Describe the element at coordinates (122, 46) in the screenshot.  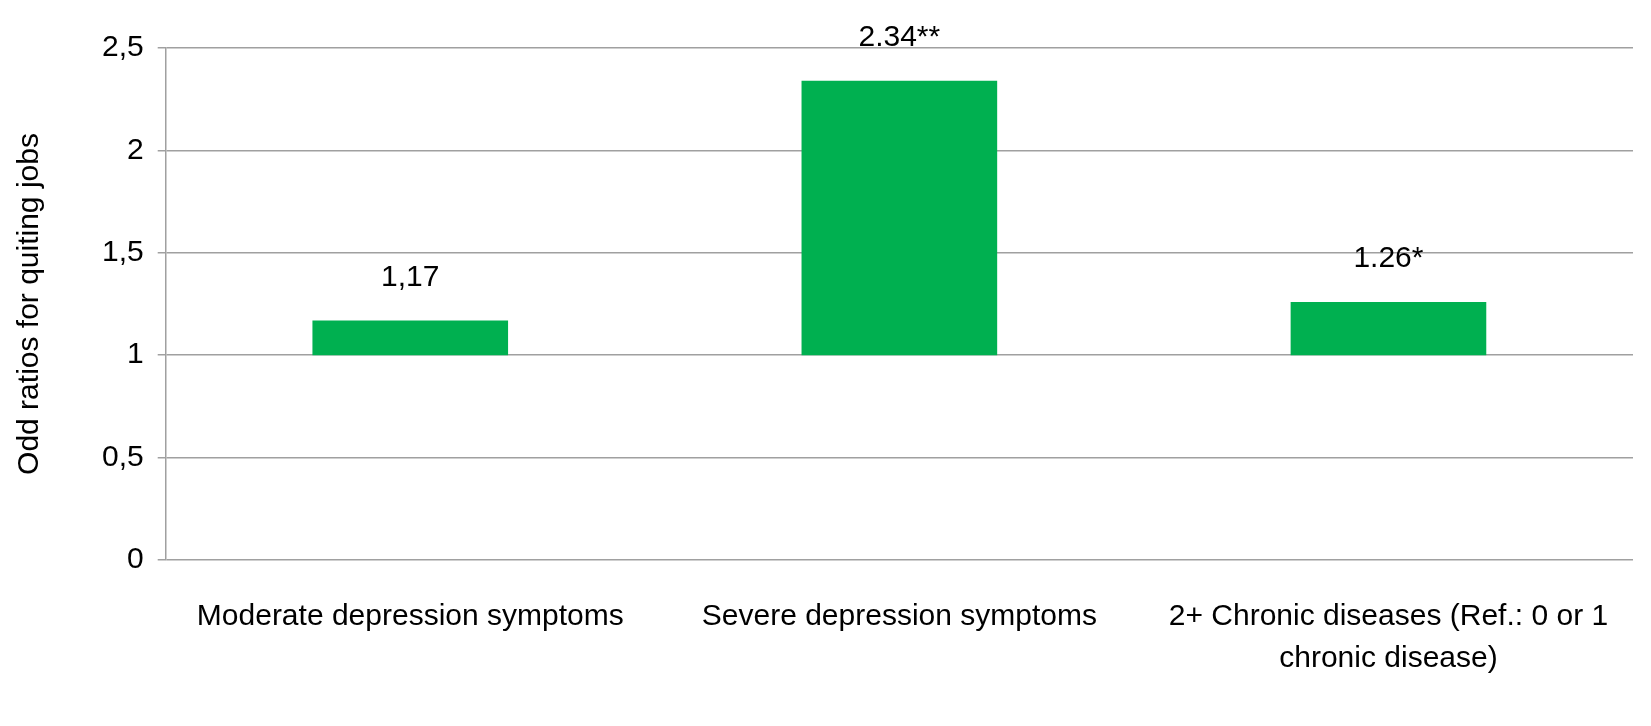
I see `y-tick-label: 2,5` at that location.